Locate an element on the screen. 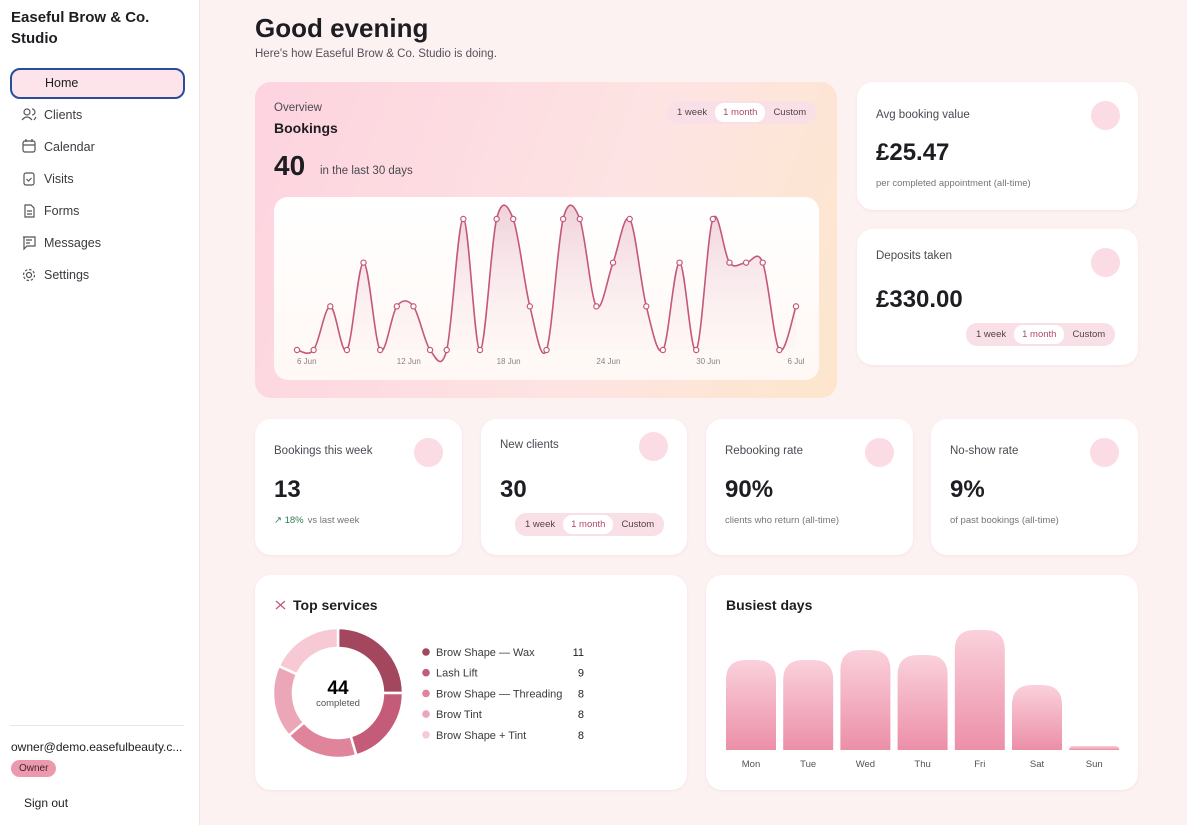  card-title: No-show rate is located at coordinates (984, 451).